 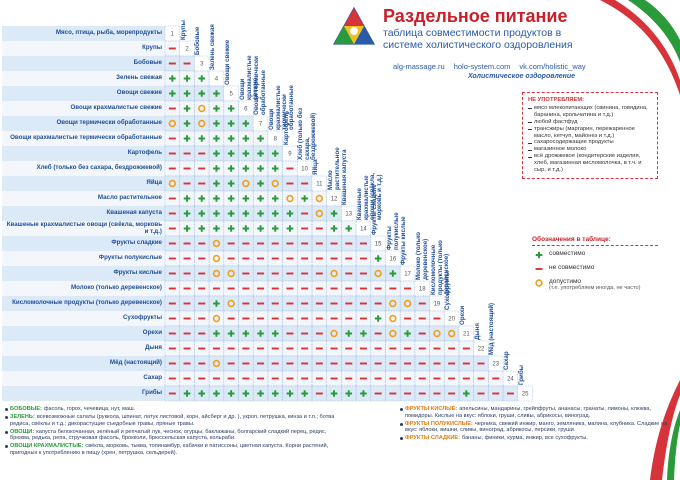 I want to click on title: Раздельное питание, so click(x=475, y=16).